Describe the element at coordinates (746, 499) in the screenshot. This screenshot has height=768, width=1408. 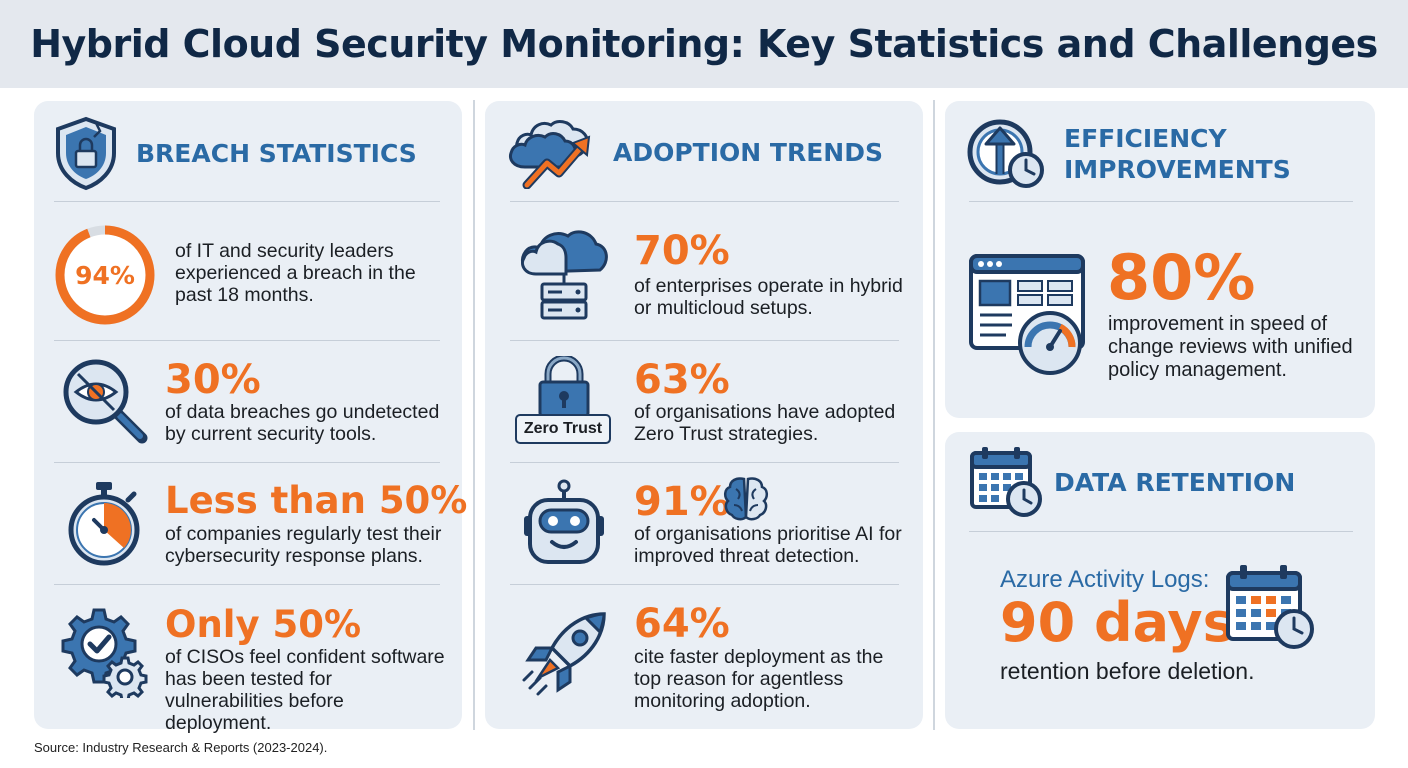
I see `brain-icon` at that location.